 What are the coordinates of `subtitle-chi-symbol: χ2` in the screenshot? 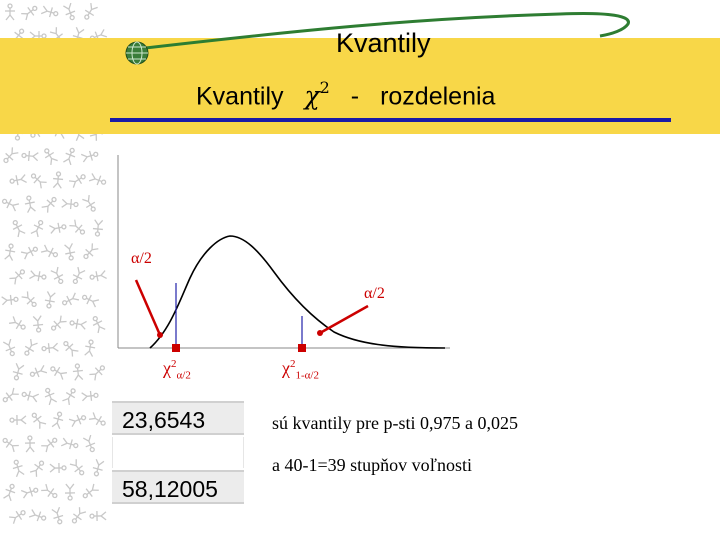 It's located at (317, 94).